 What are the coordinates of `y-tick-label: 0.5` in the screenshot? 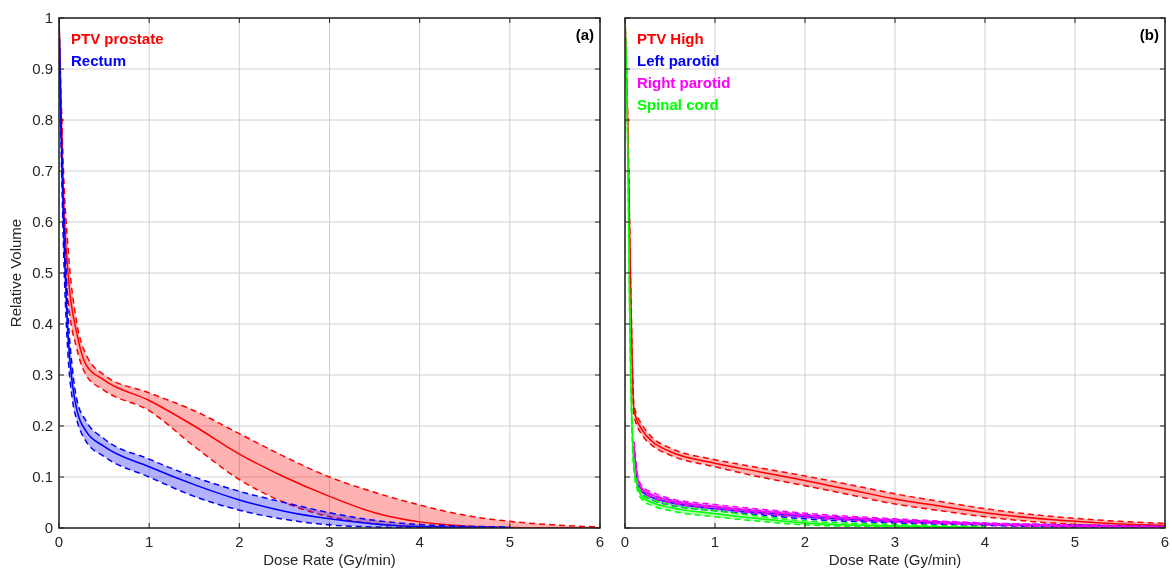 It's located at (42, 272).